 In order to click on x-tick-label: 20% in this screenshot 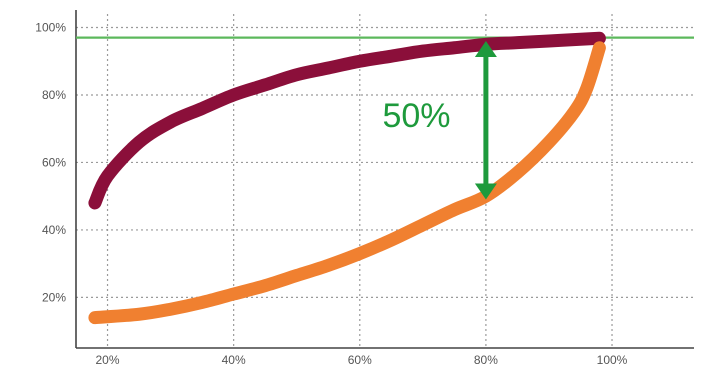, I will do `click(108, 360)`.